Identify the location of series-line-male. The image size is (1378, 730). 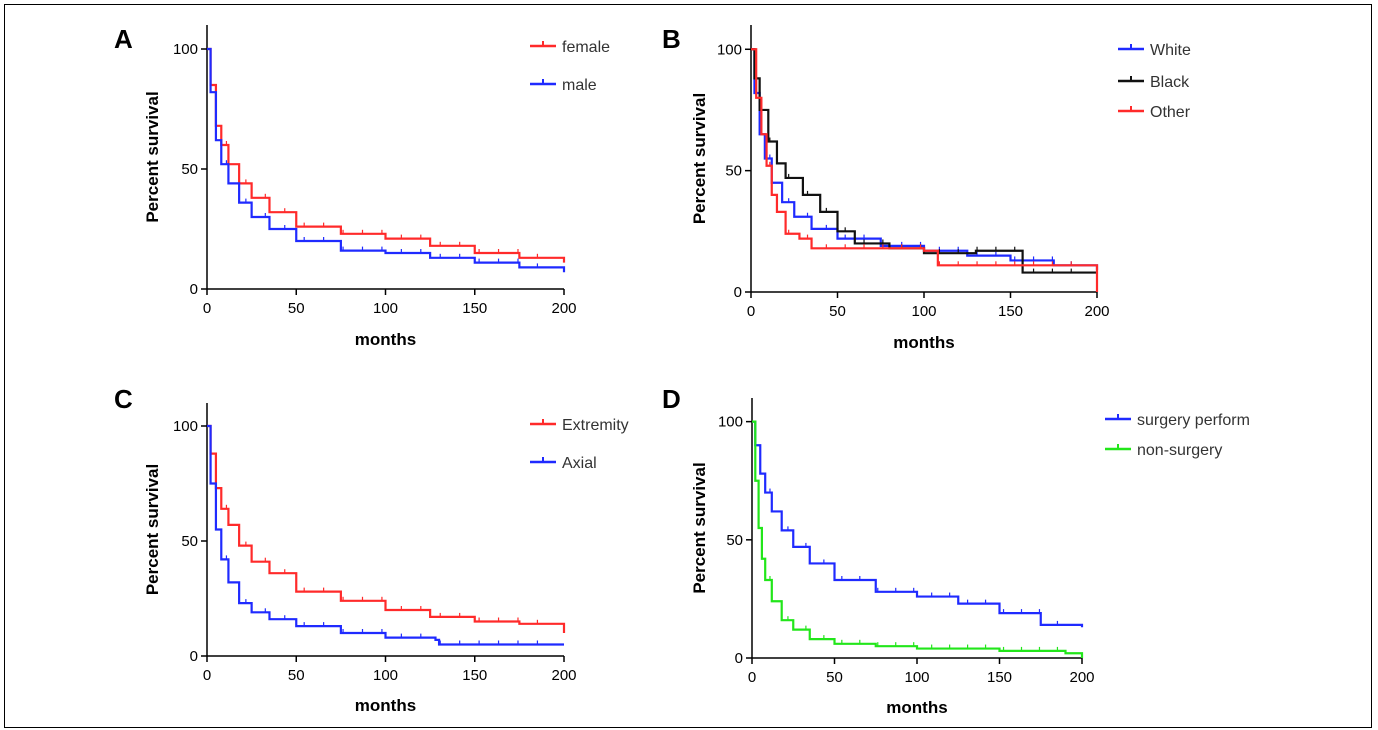
(386, 160).